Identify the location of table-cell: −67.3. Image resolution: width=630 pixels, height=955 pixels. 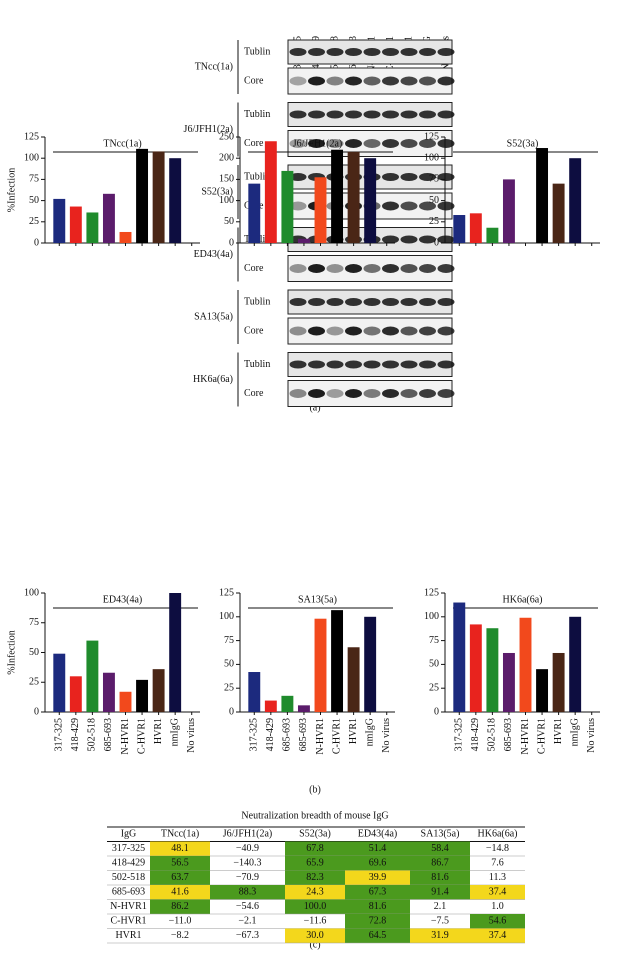
(247, 935).